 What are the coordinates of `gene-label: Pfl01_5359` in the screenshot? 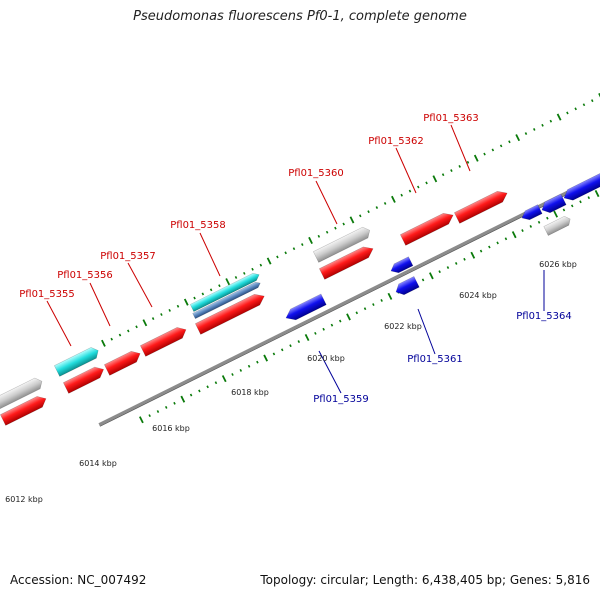 It's located at (341, 399).